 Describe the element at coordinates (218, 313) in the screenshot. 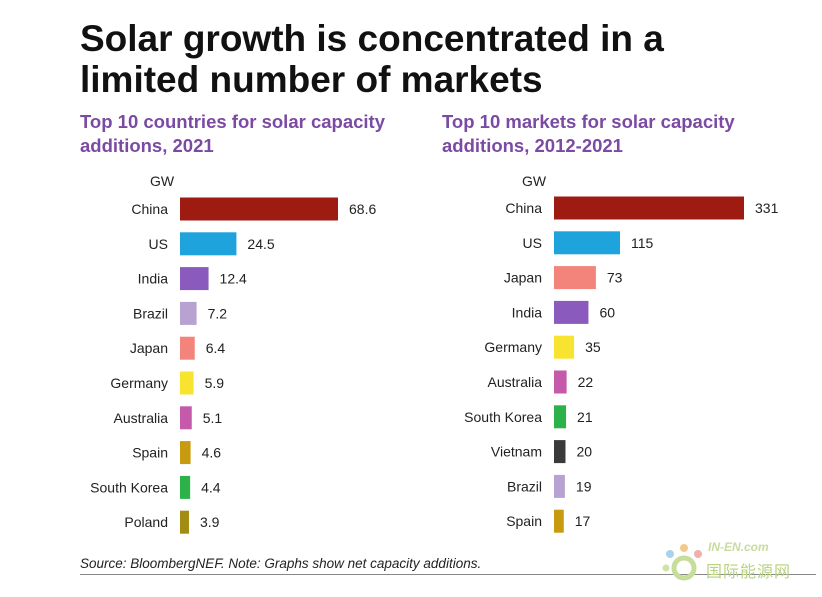

I see `left-value-label: 7.2` at that location.